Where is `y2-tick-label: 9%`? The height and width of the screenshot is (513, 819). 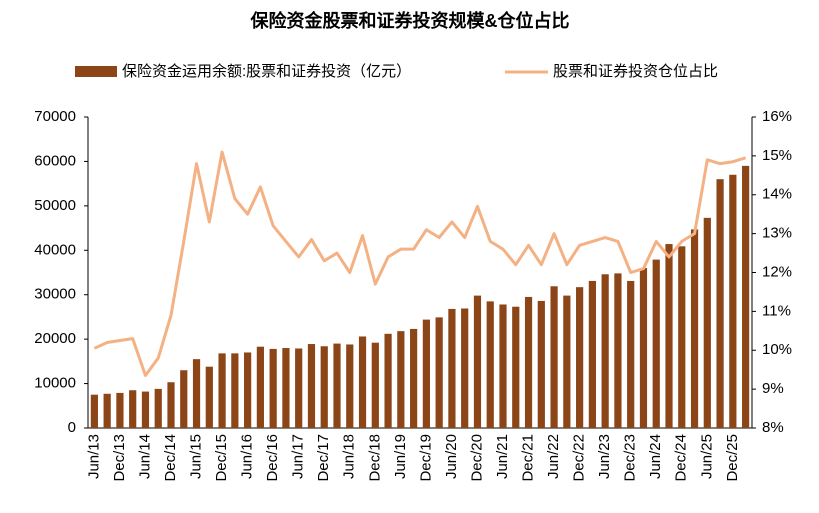
y2-tick-label: 9% is located at coordinates (773, 388).